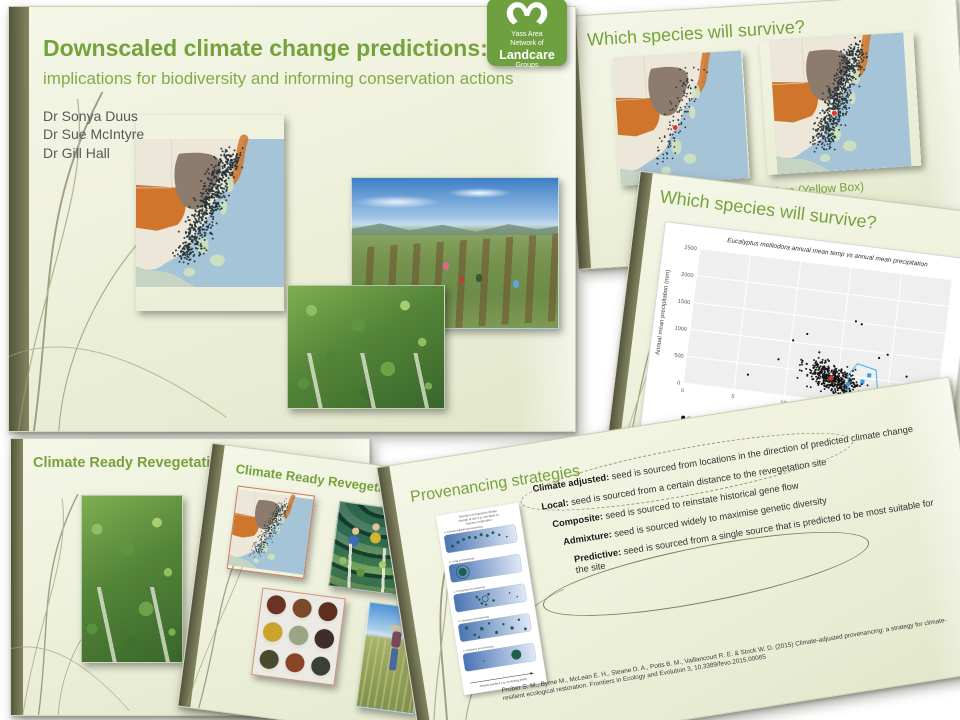 This screenshot has height=720, width=960. What do you see at coordinates (733, 397) in the screenshot?
I see `svg-text: 5` at bounding box center [733, 397].